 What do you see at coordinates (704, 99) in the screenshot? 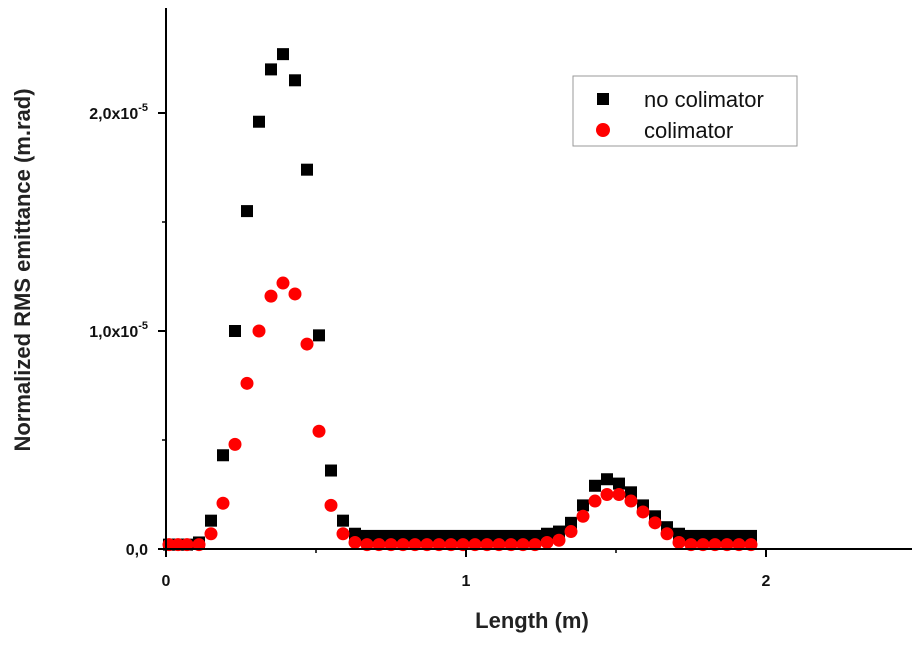
I see `legend-label-no-colimator: no colimator` at bounding box center [704, 99].